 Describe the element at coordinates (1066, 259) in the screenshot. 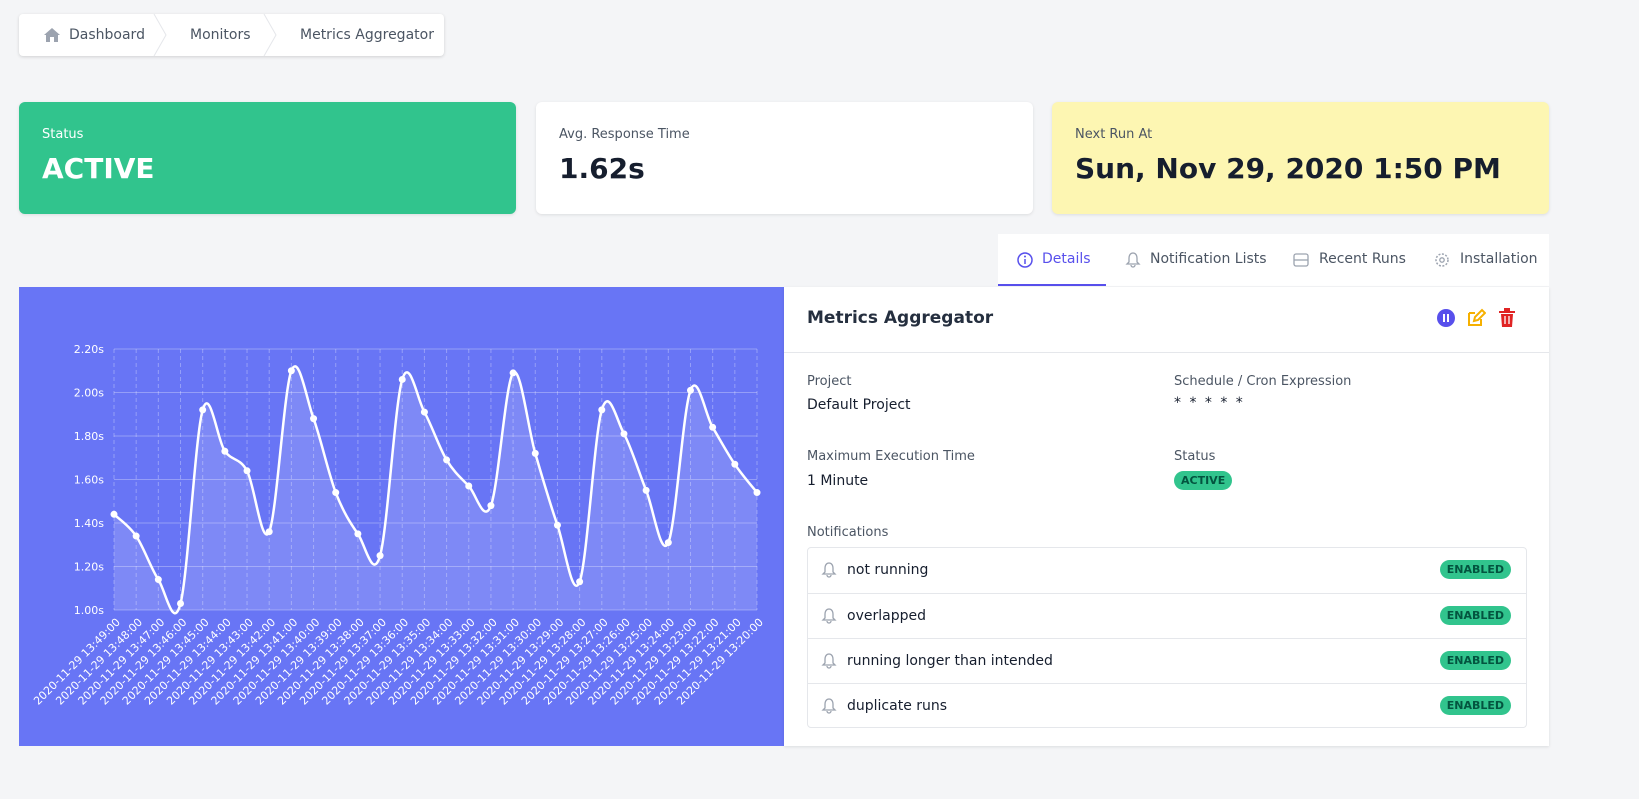

I see `tab: Details` at that location.